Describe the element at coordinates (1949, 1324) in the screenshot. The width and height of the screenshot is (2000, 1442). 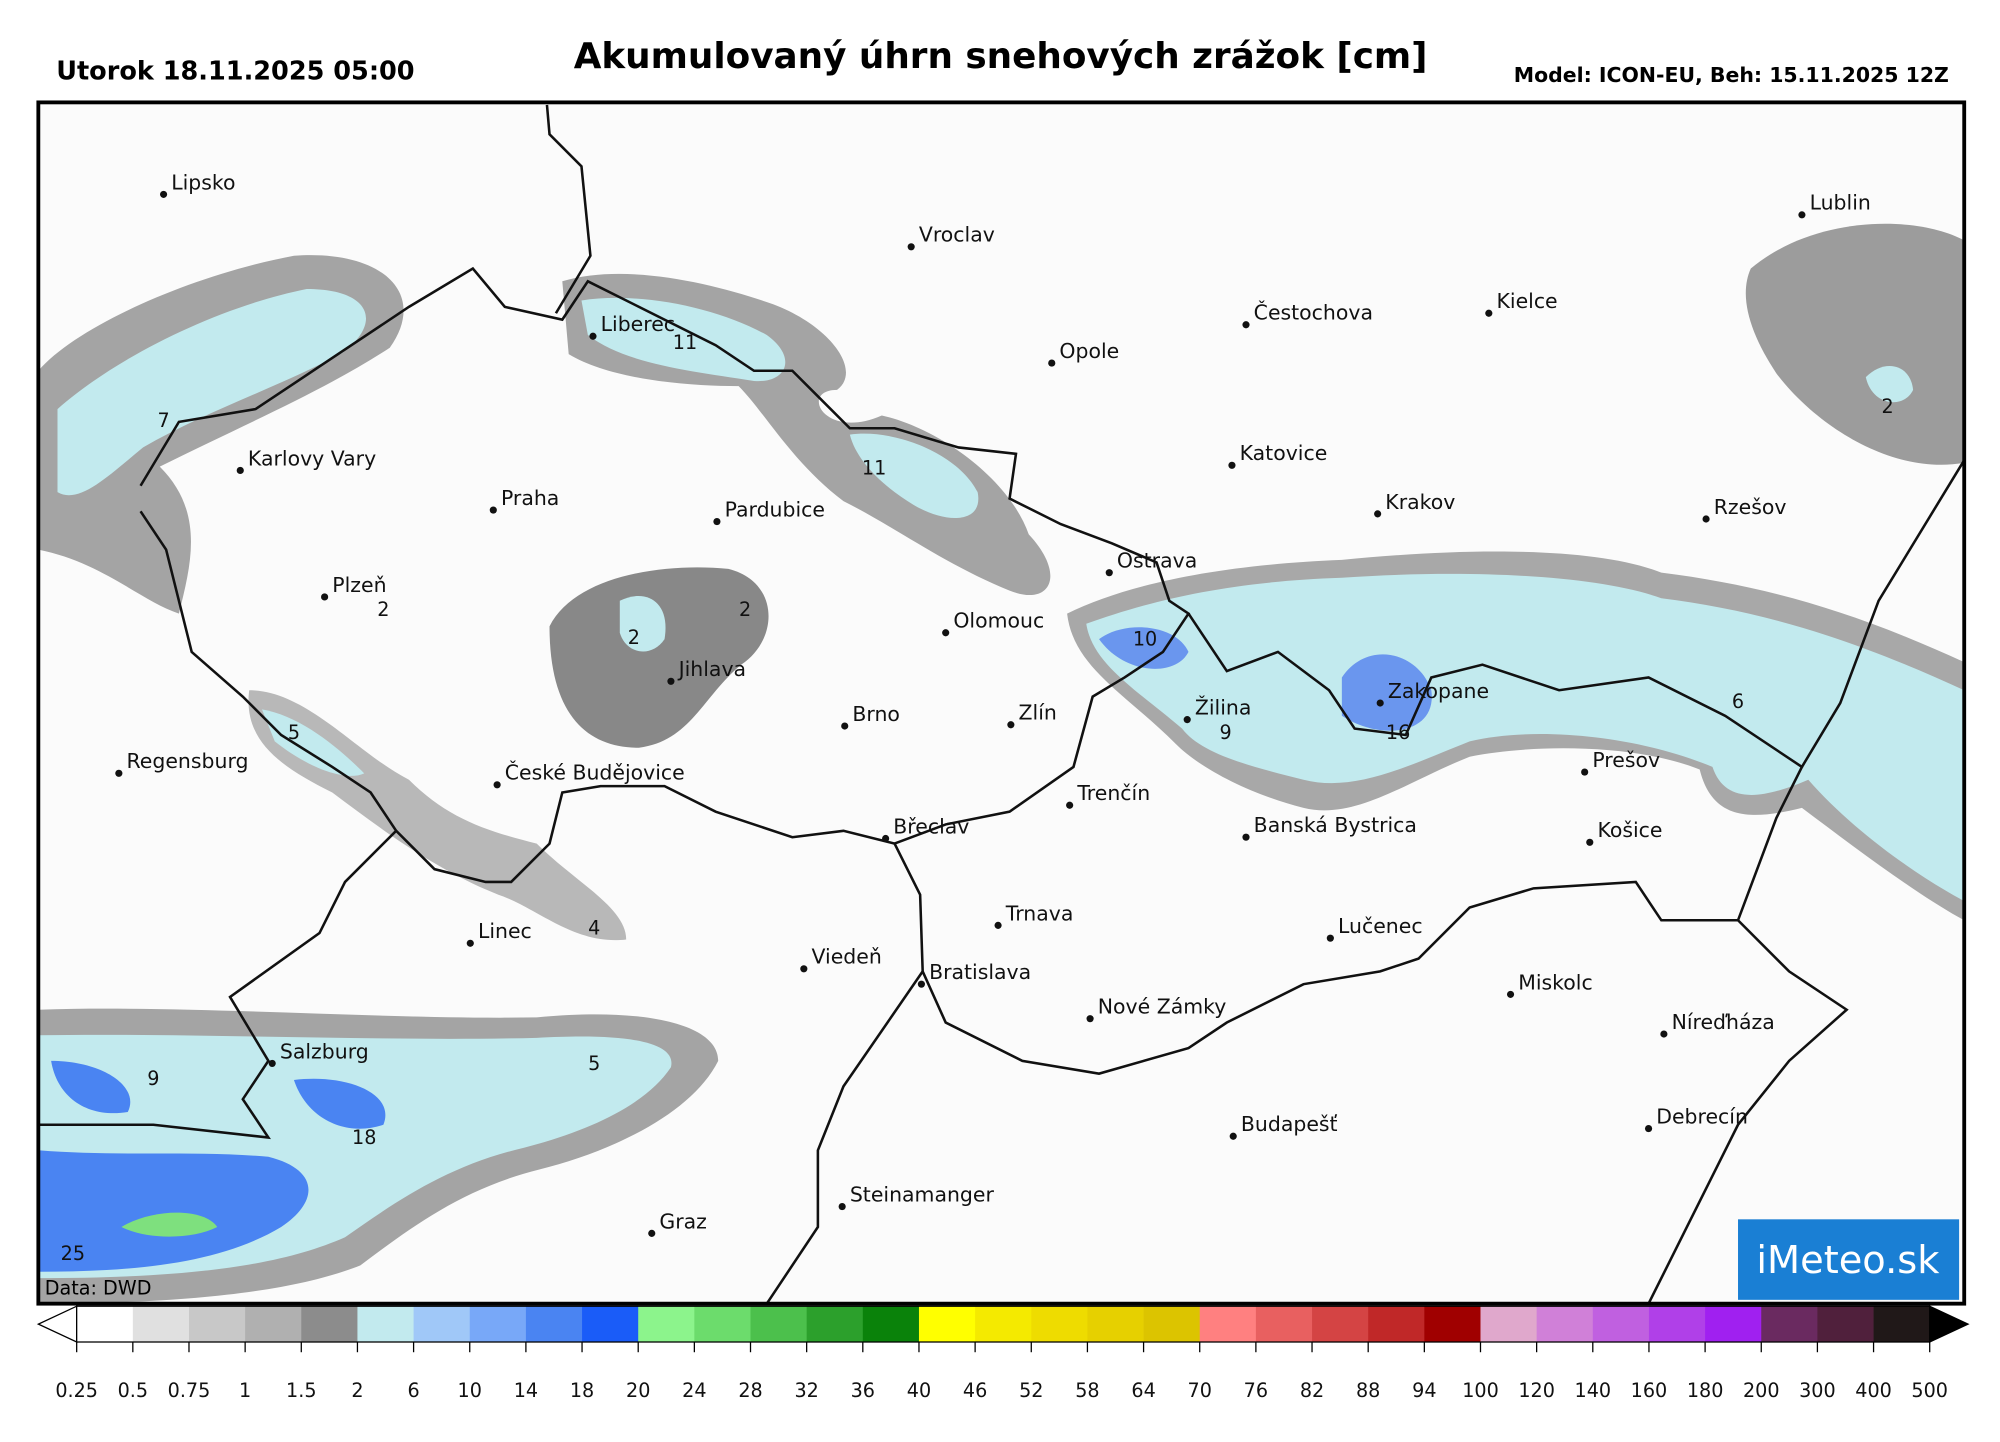
I see `colorbar-over` at that location.